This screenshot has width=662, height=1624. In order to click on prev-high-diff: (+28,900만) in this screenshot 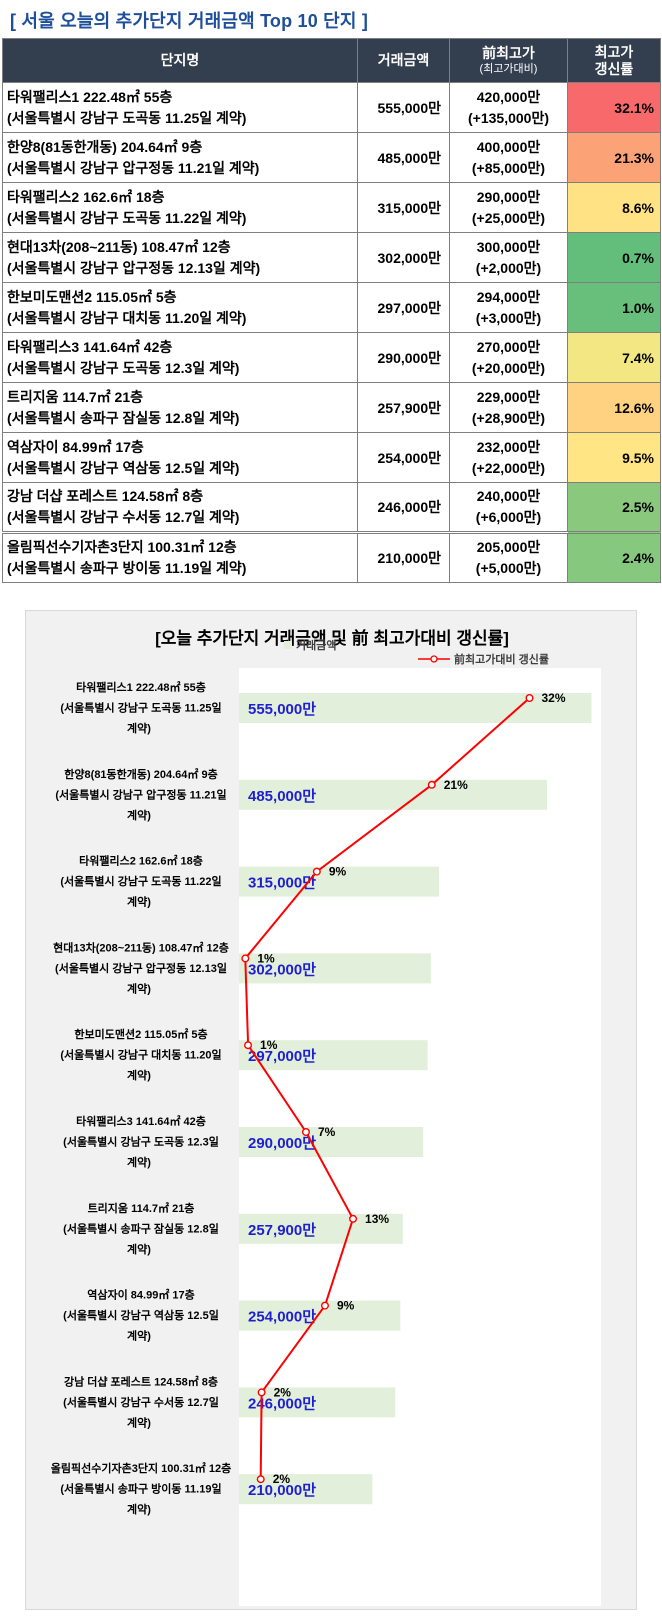, I will do `click(508, 417)`.